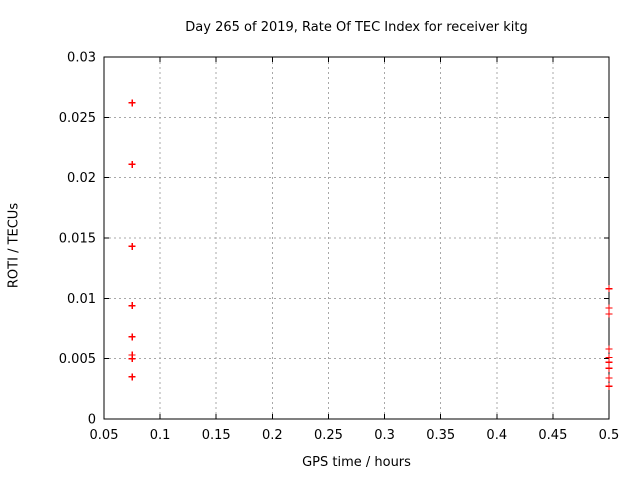  Describe the element at coordinates (92, 420) in the screenshot. I see `y-tick-label: 0` at that location.